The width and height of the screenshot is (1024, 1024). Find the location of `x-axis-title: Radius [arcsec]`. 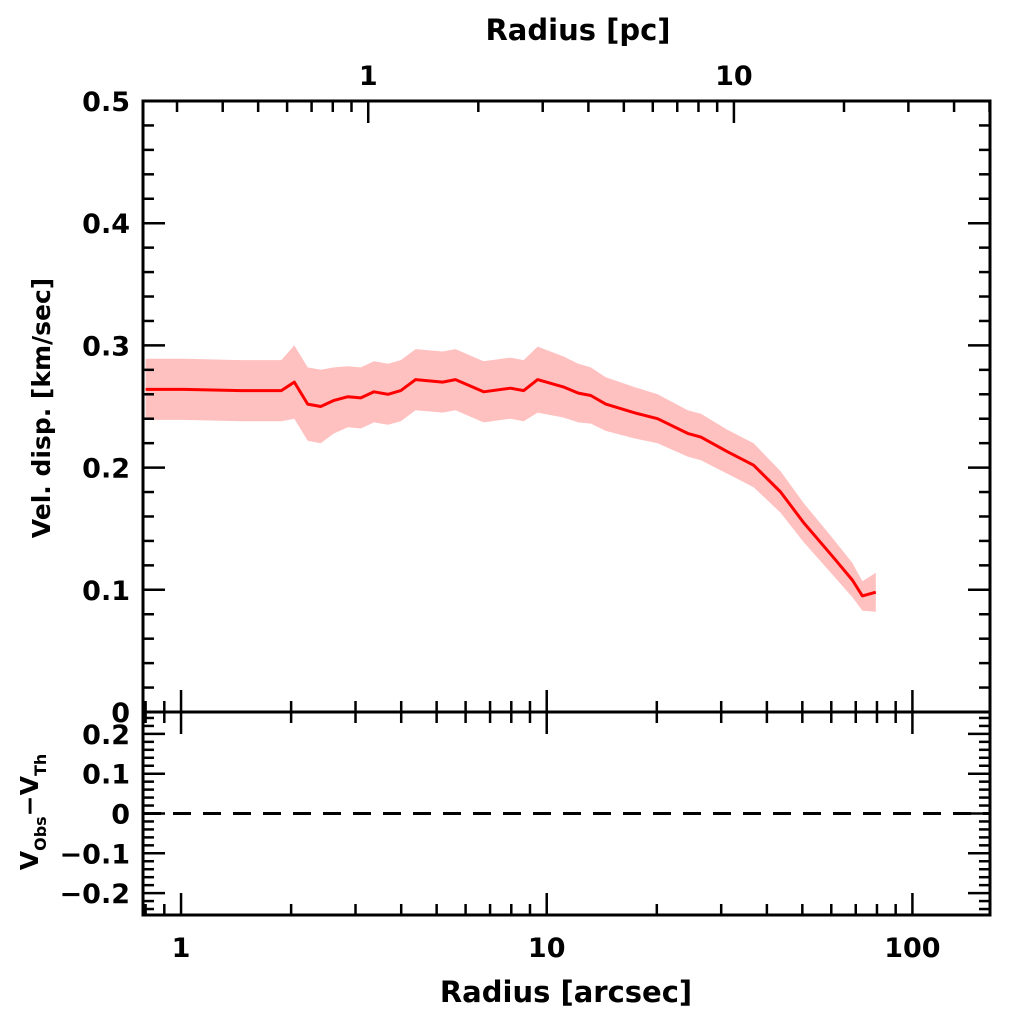

x-axis-title: Radius [arcsec] is located at coordinates (566, 992).